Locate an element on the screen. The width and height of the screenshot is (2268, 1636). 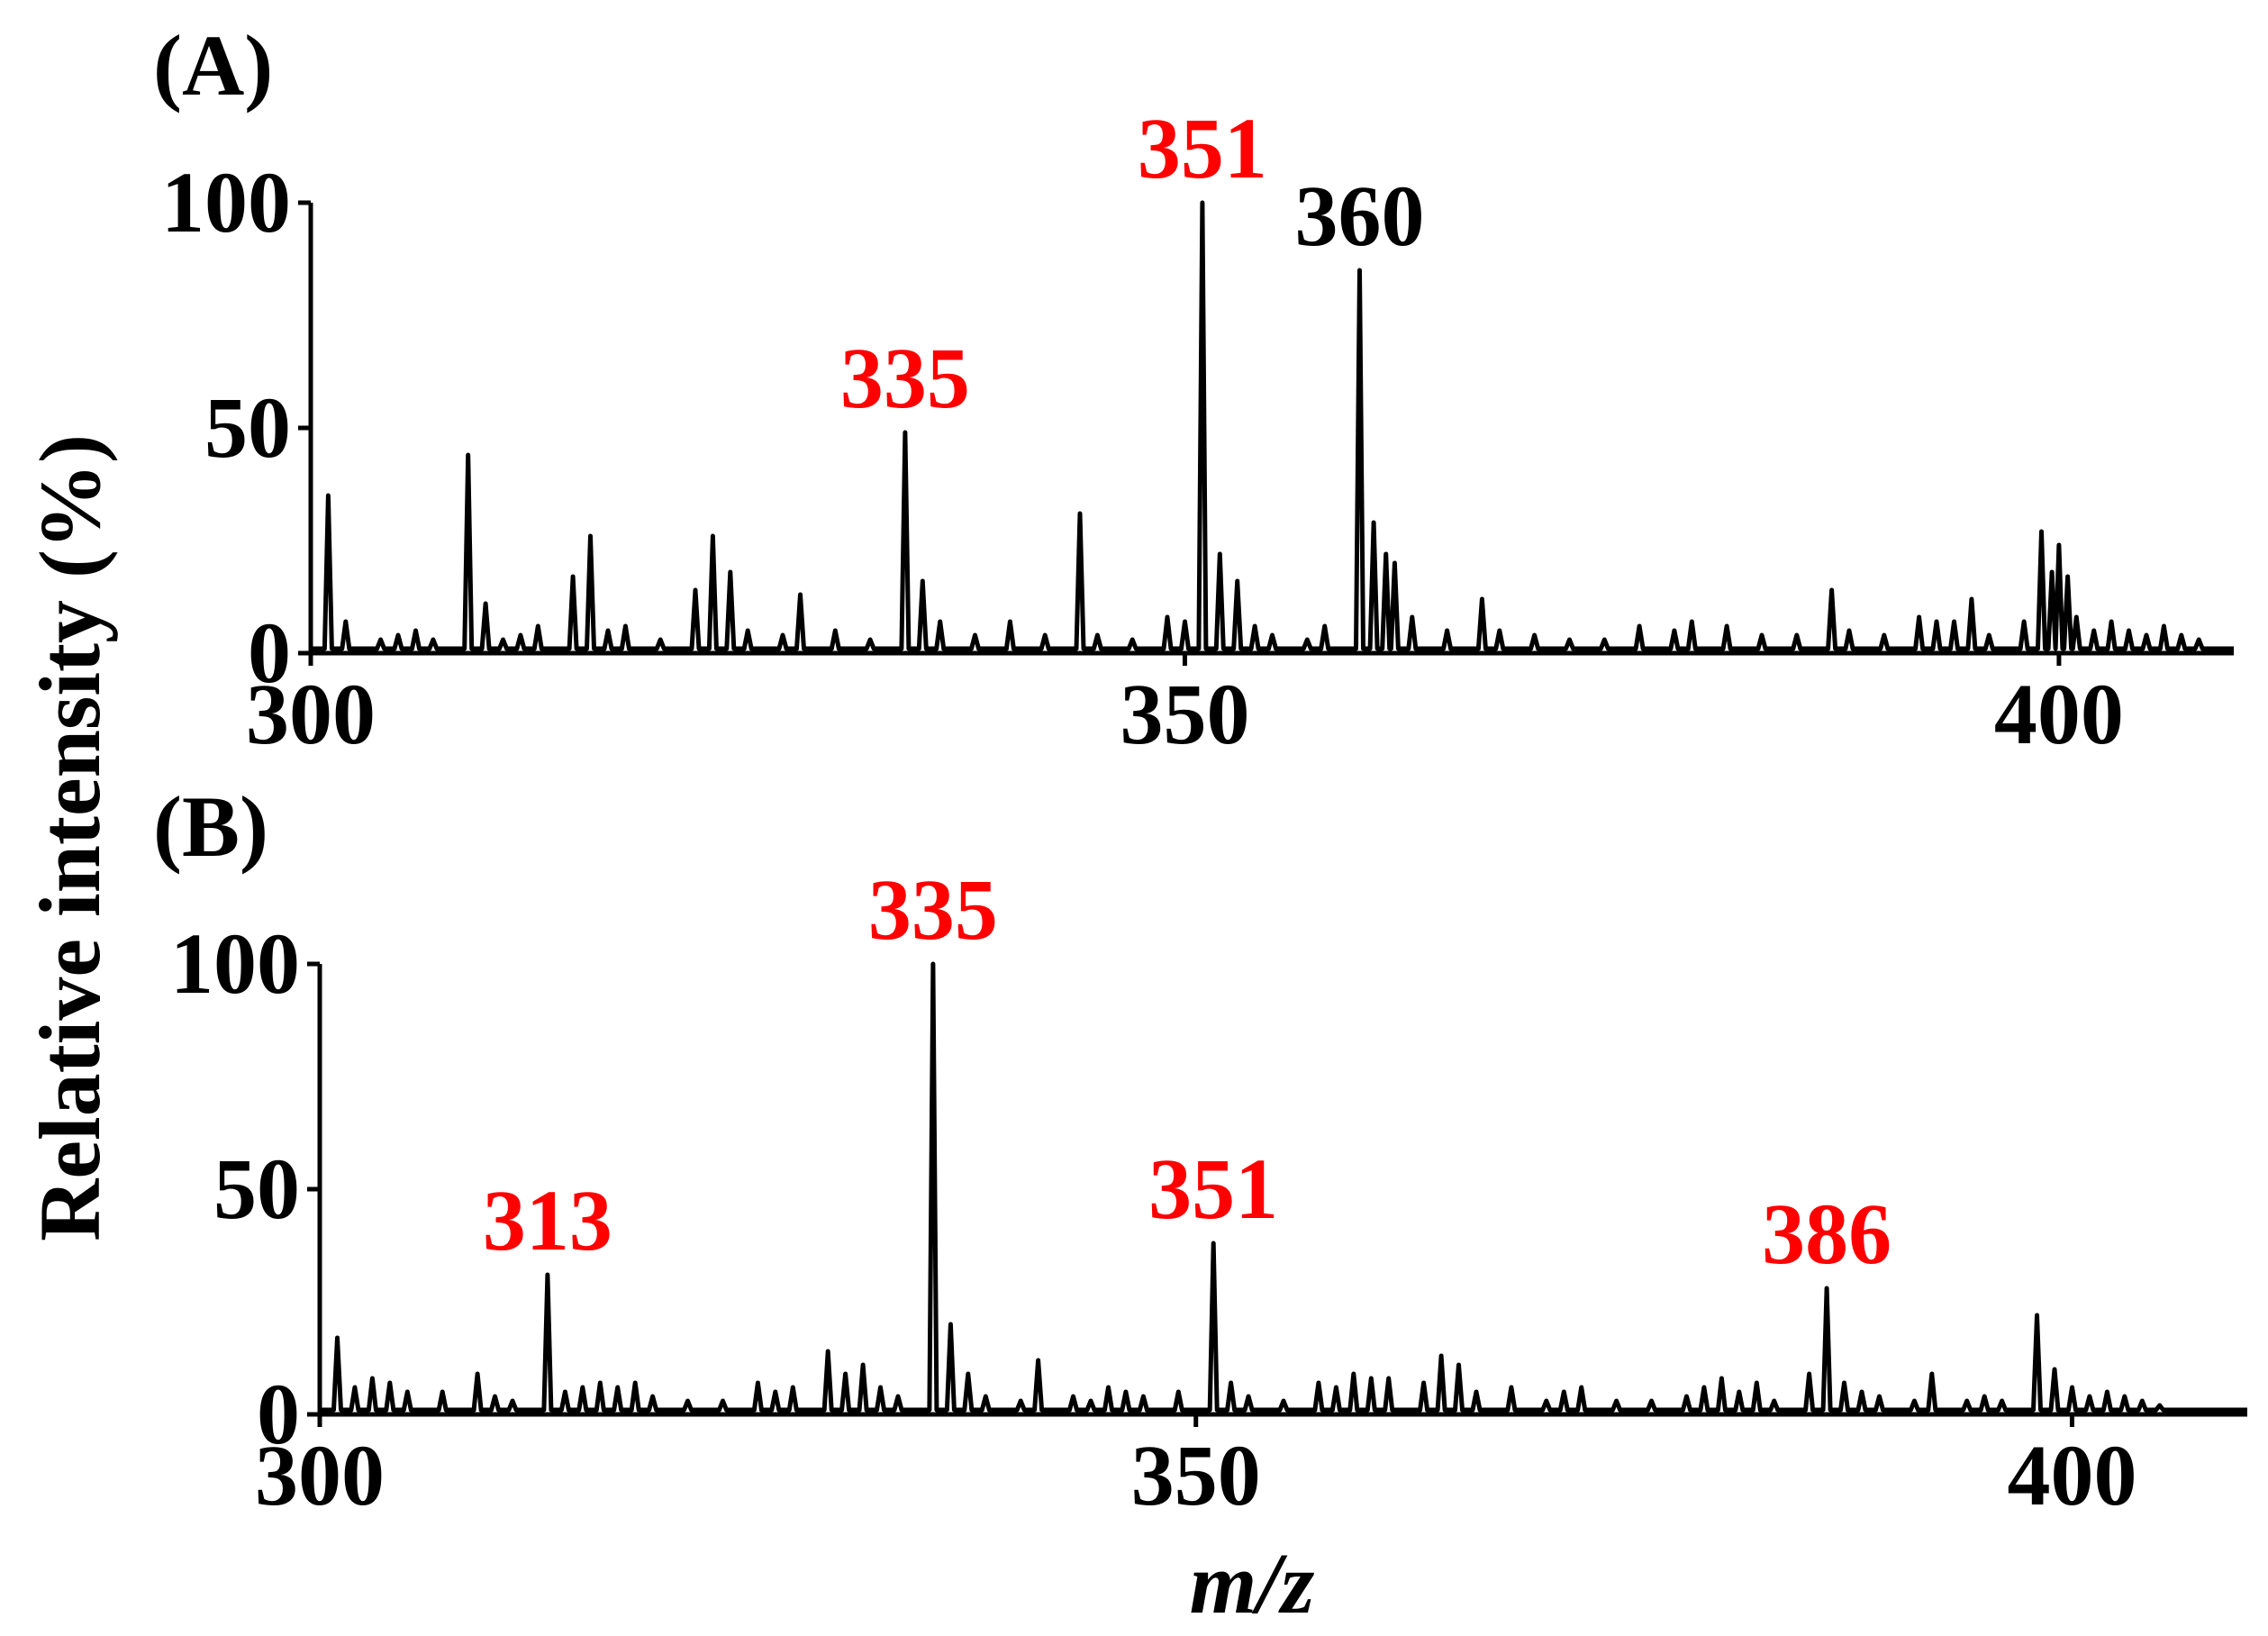
panel-label: (A) is located at coordinates (213, 65).